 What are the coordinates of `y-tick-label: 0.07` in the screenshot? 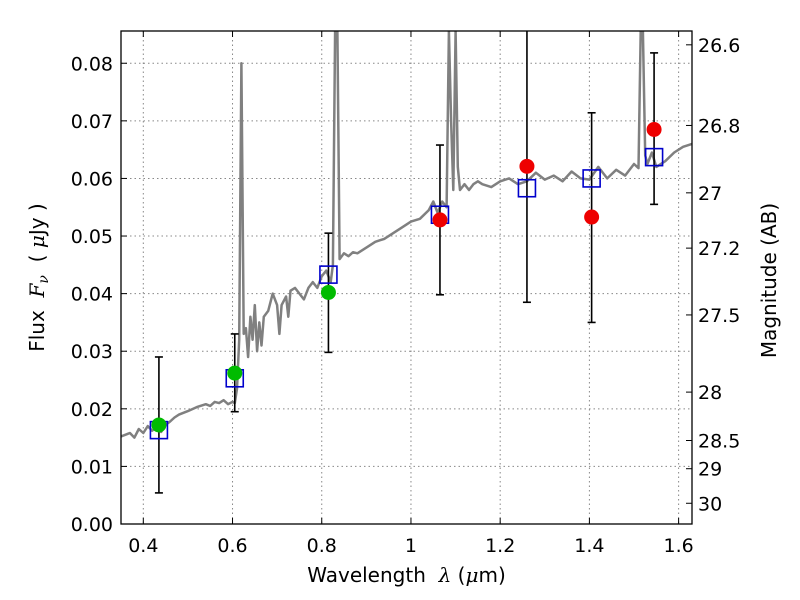 It's located at (92, 122).